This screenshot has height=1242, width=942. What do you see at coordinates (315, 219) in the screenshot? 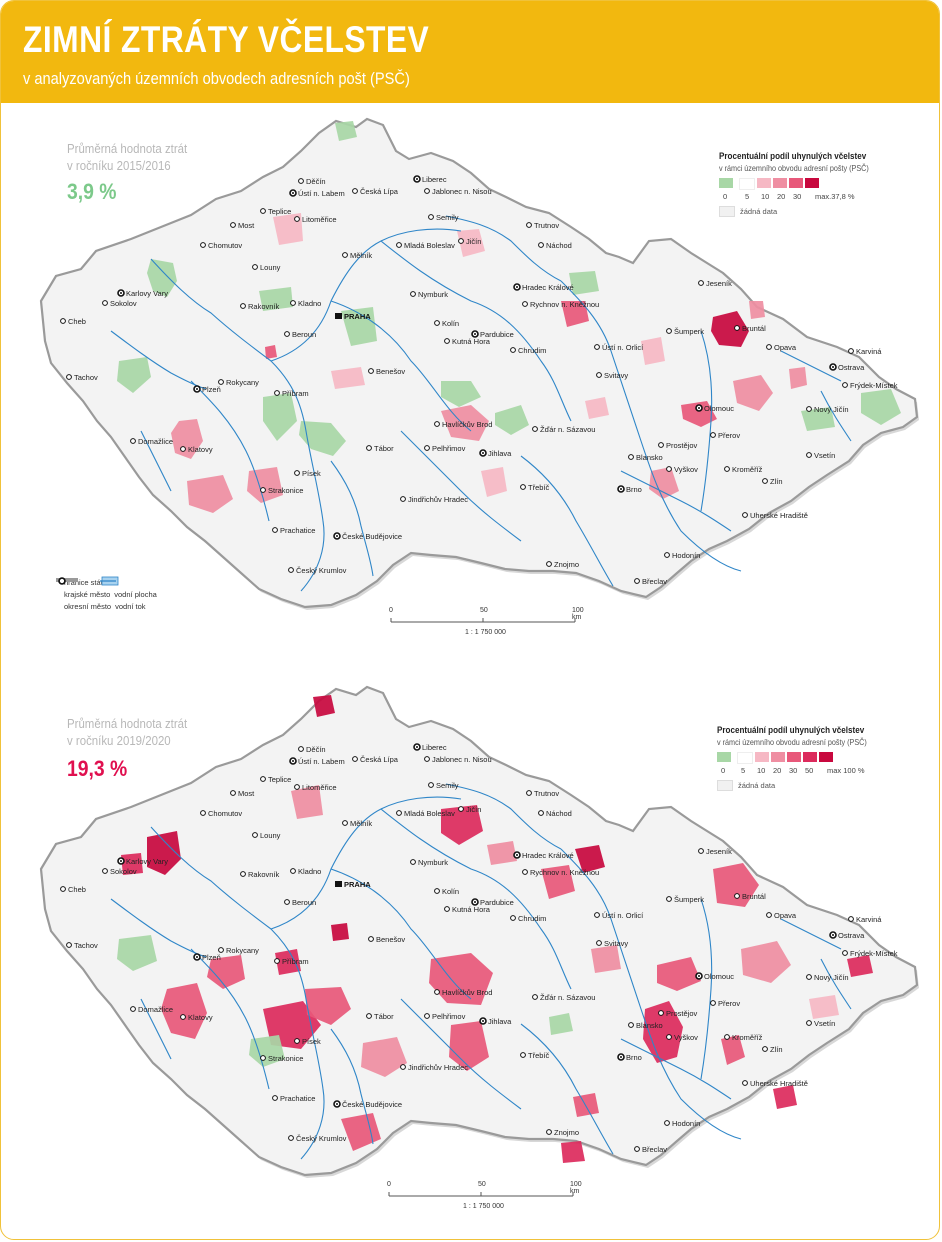
I see `city-litomerice: Litoměřice` at bounding box center [315, 219].